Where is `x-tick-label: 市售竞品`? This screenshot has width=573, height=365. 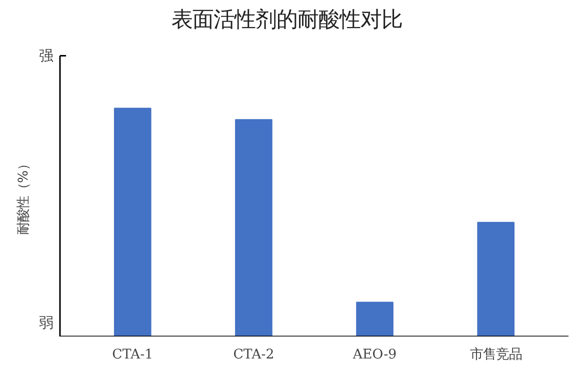
x-tick-label: 市售竞品 is located at coordinates (496, 355).